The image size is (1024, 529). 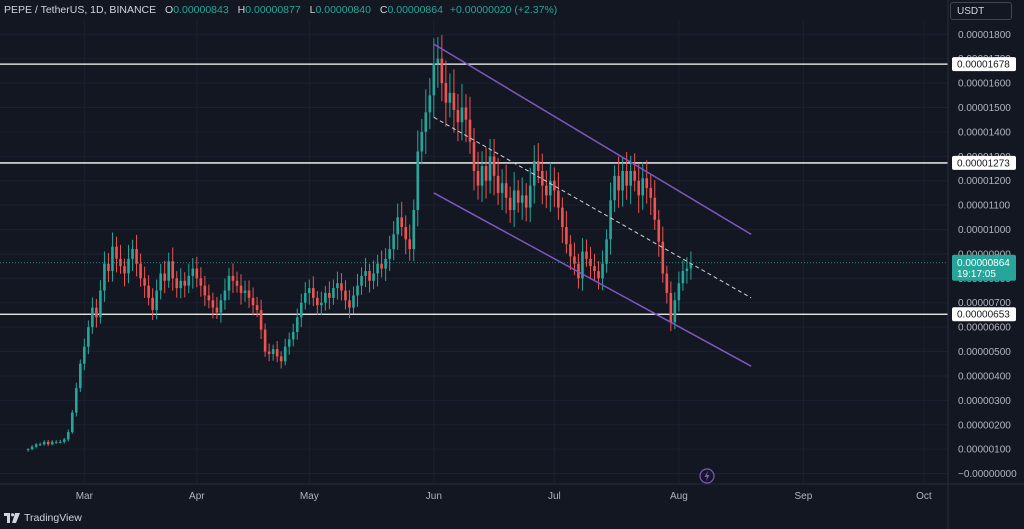 I want to click on y-tick-label: 0.00001400, so click(x=984, y=132).